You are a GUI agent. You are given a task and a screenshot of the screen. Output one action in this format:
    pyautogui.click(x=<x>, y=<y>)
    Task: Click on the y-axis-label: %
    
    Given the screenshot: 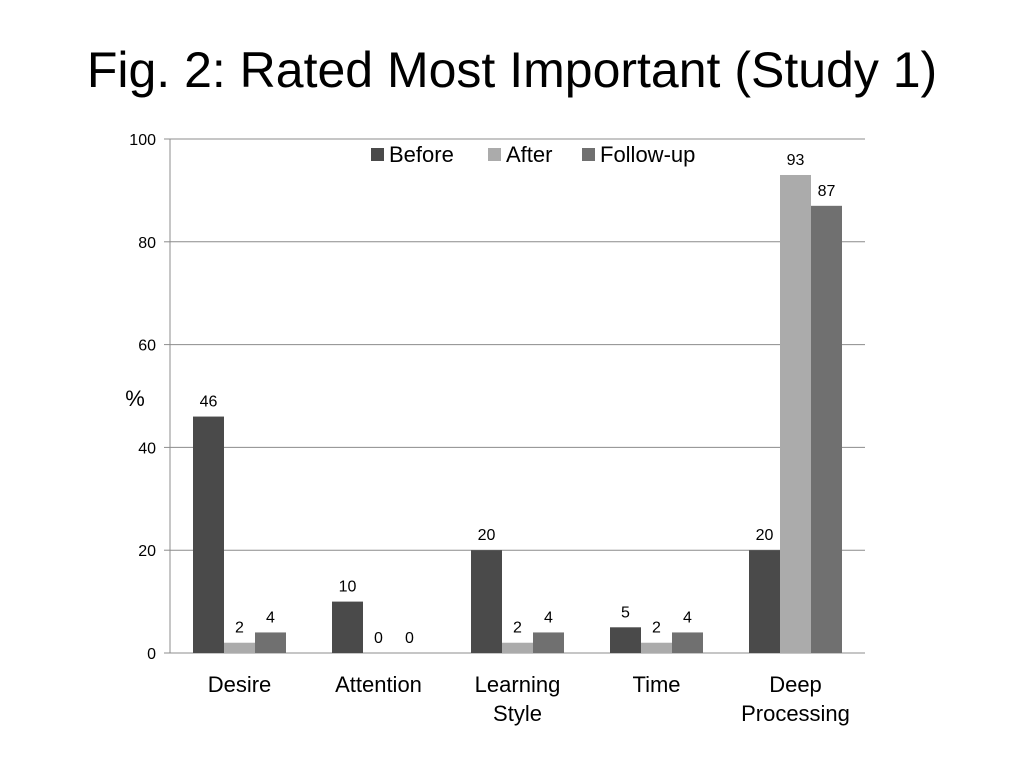 What is the action you would take?
    pyautogui.click(x=135, y=398)
    